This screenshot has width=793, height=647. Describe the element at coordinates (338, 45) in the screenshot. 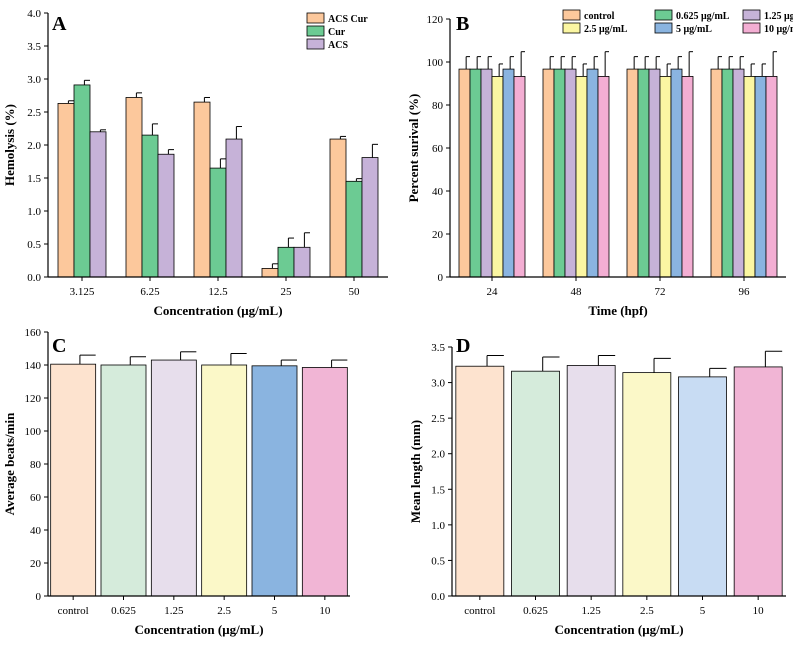

I see `legend-label: ACS` at that location.